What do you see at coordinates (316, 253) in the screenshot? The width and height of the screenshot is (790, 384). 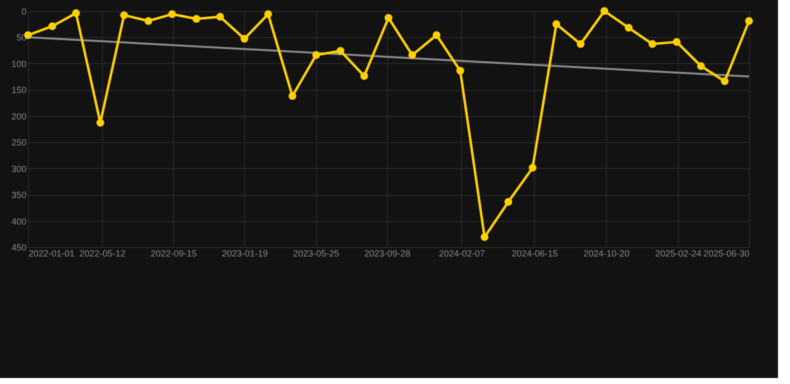 I see `x-tick-label: 2023-05-25` at bounding box center [316, 253].